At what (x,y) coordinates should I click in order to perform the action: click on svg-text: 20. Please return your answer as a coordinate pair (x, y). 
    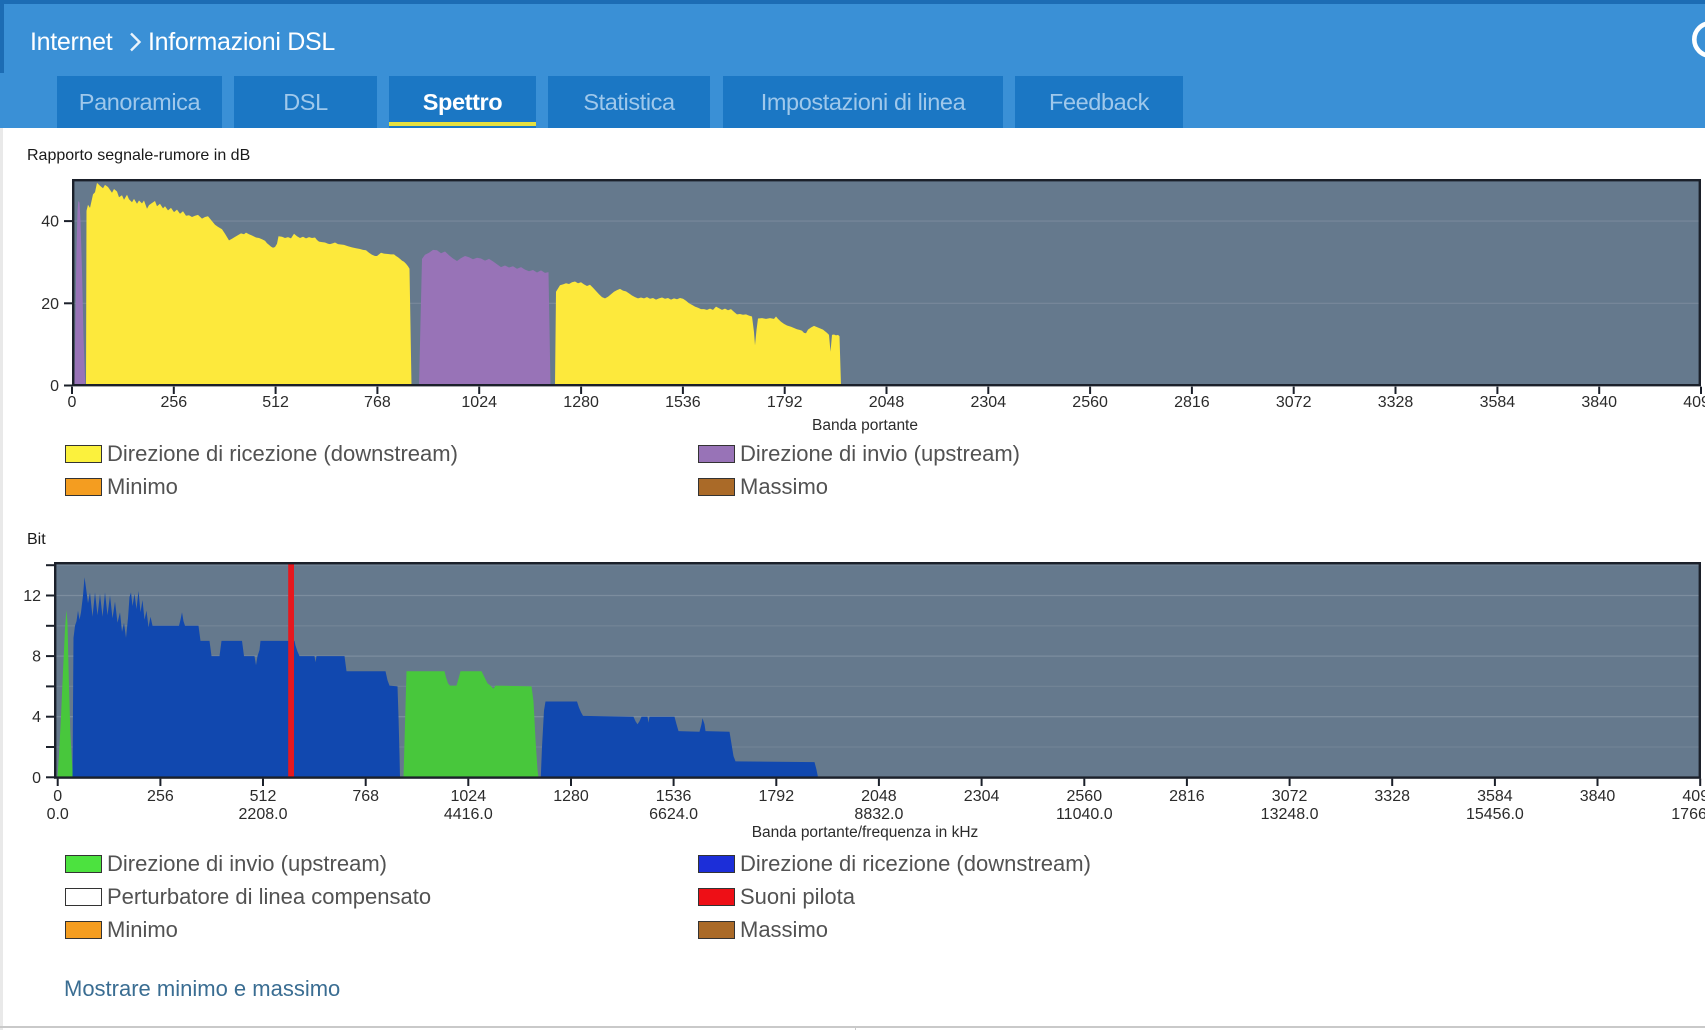
    Looking at the image, I should click on (50, 304).